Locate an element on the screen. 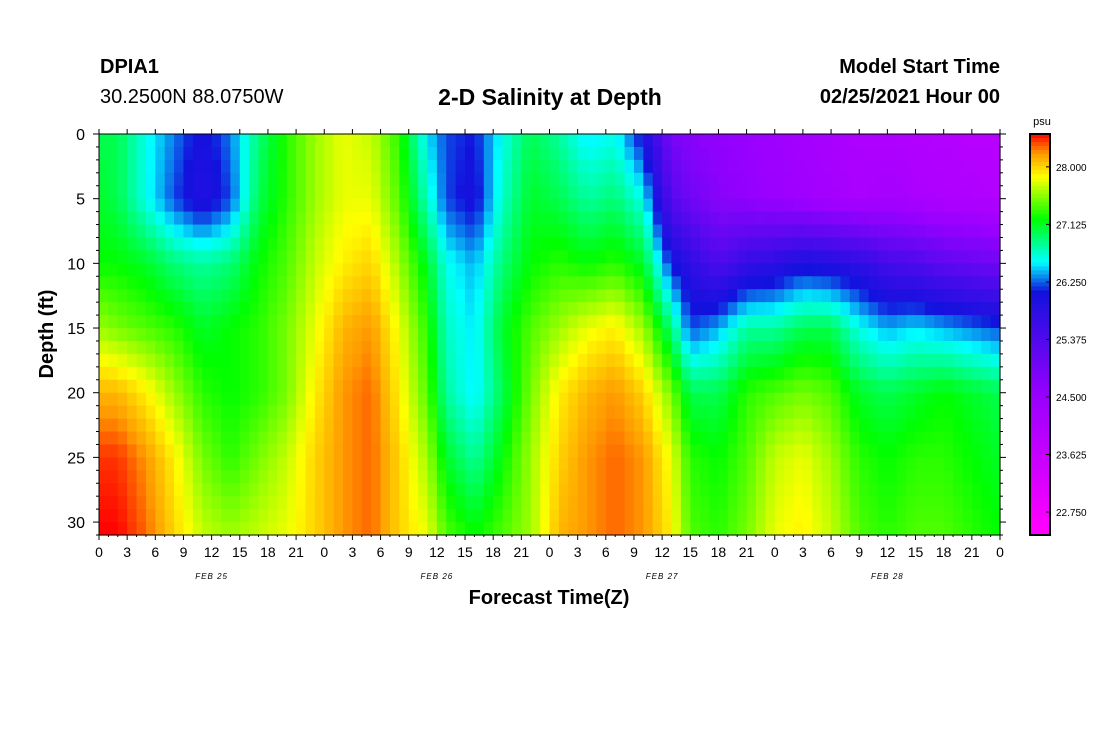  chart-title: 2-D Salinity at Depth is located at coordinates (550, 97).